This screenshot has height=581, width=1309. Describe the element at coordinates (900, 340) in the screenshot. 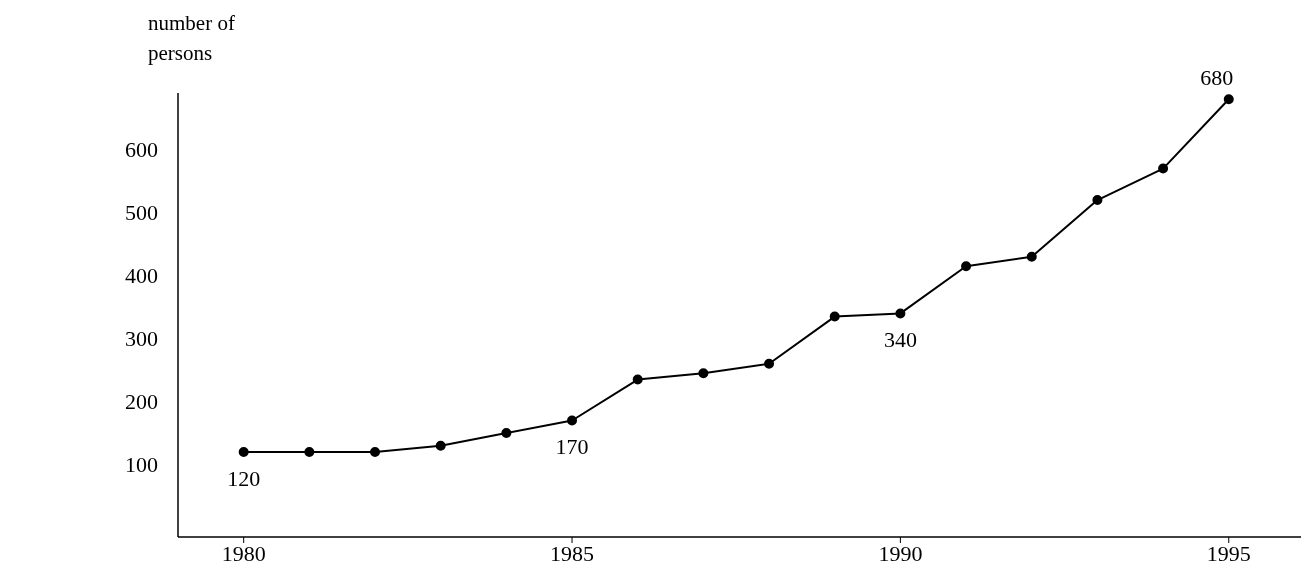

I see `data-label: 340` at that location.